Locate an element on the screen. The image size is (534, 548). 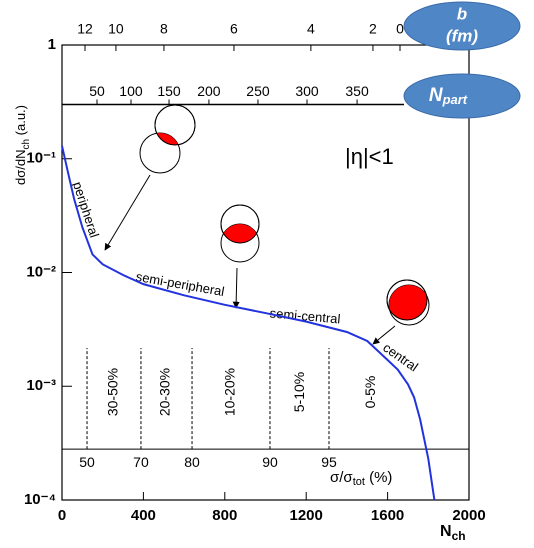
b-axis-badge is located at coordinates (462, 26).